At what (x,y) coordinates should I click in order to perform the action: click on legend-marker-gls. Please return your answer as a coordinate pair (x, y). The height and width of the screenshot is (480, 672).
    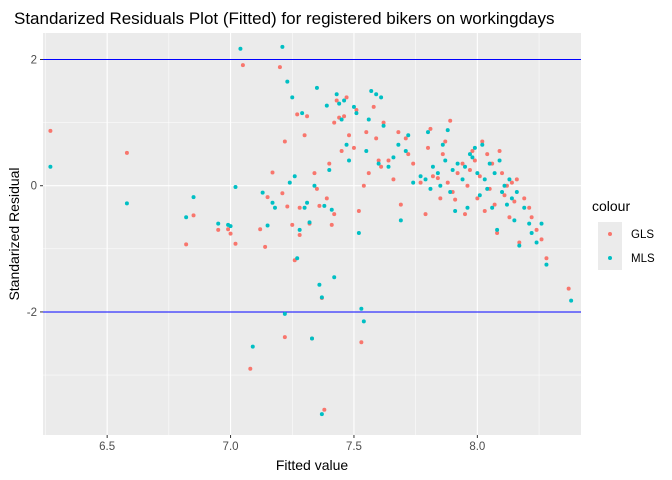
    Looking at the image, I should click on (610, 234).